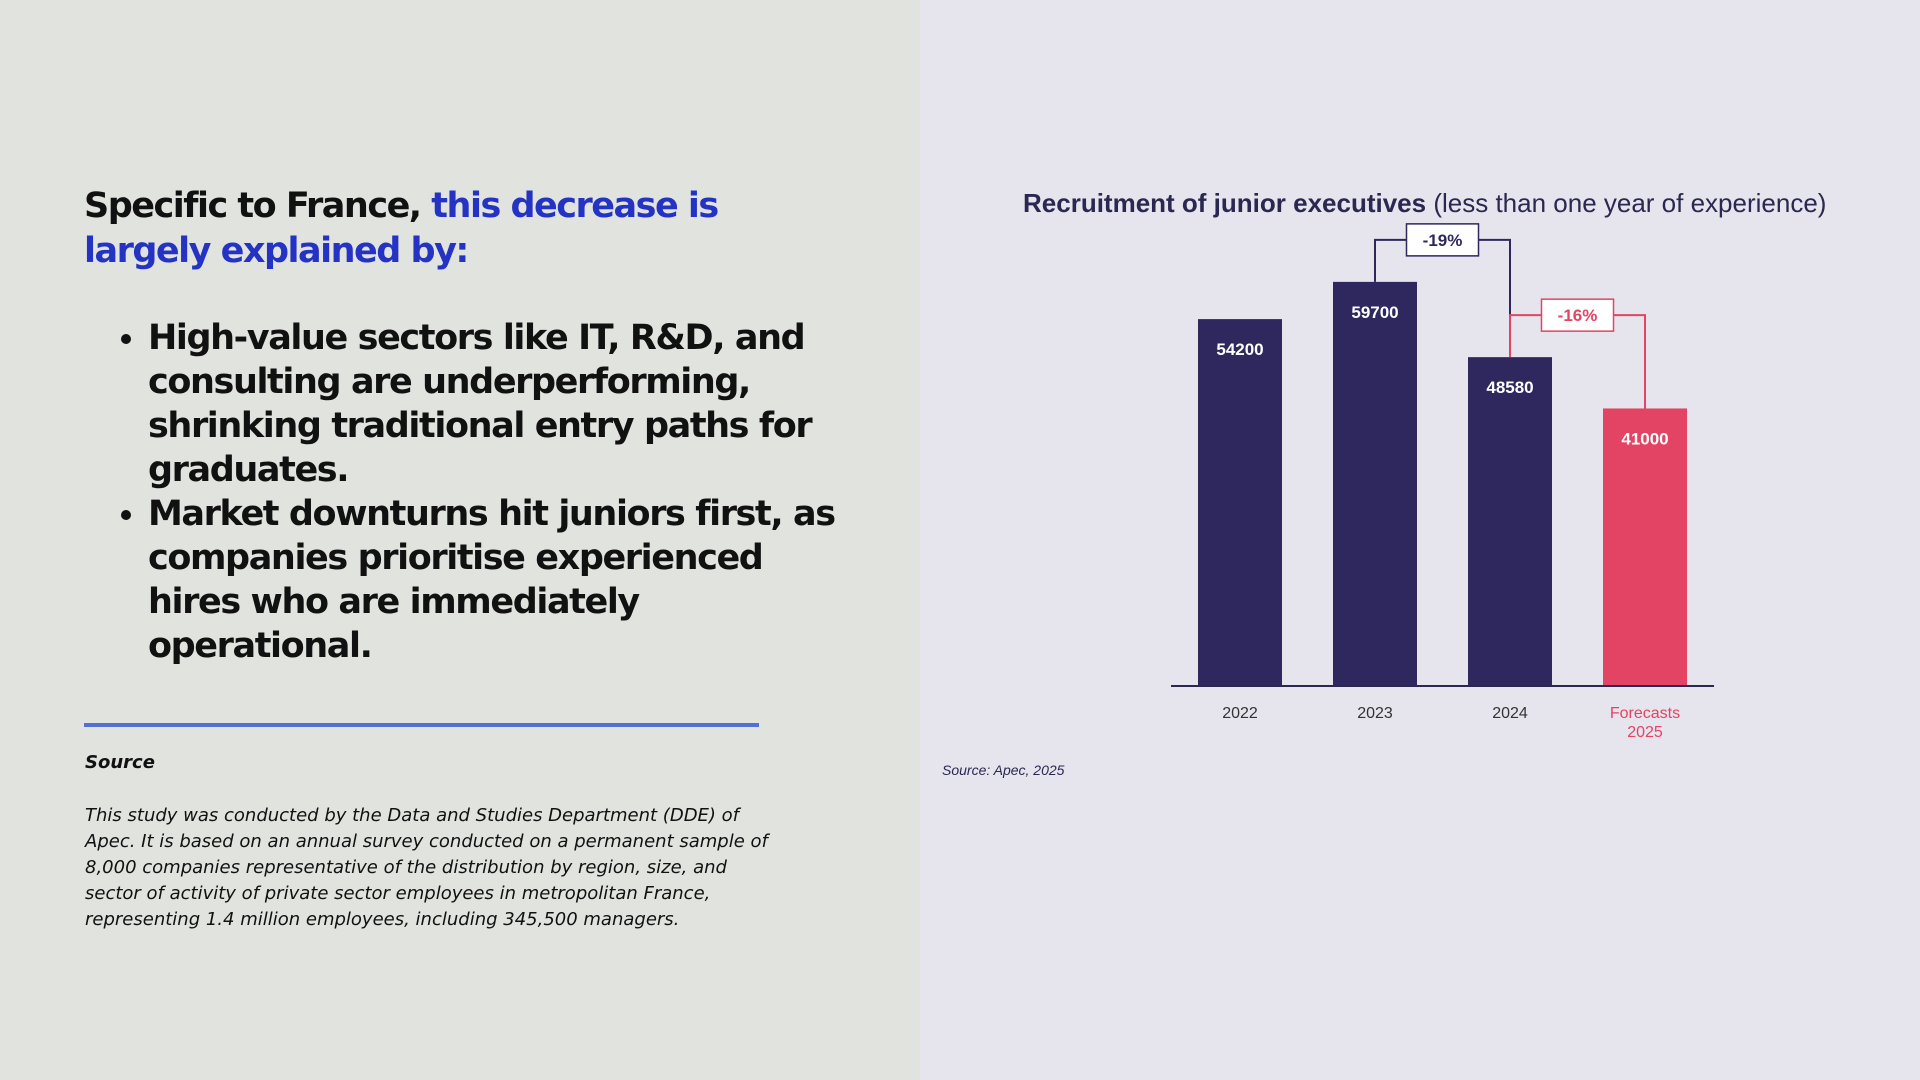 The image size is (1920, 1080). What do you see at coordinates (421, 725) in the screenshot?
I see `divider` at bounding box center [421, 725].